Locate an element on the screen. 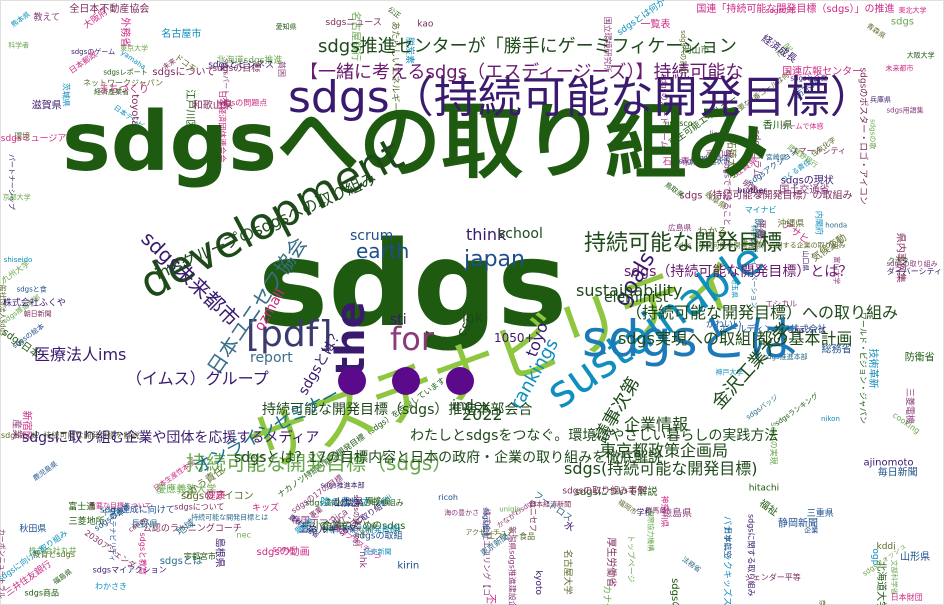 The image size is (944, 605). cloud-word-small-122: sdgsミュージアム is located at coordinates (38, 138).